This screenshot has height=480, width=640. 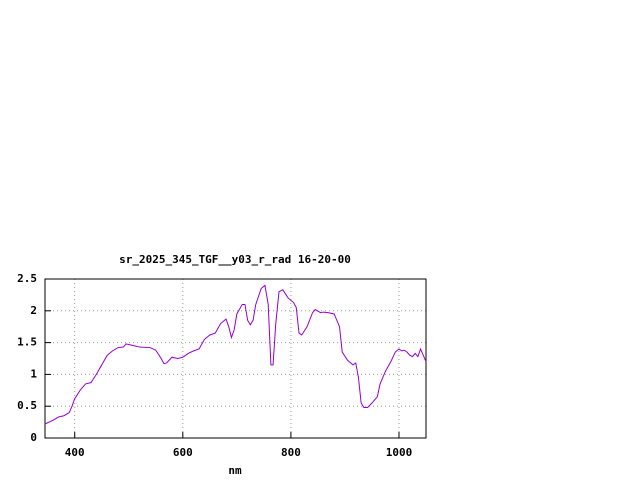 I want to click on y-tick-label: 1.5, so click(x=27, y=342).